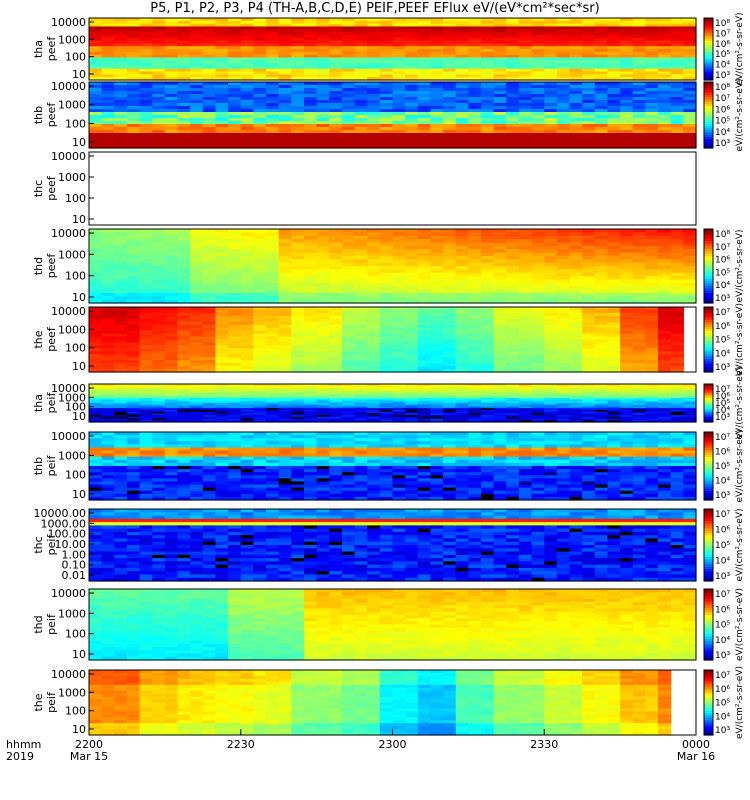  I want to click on panel-frame, so click(392, 188).